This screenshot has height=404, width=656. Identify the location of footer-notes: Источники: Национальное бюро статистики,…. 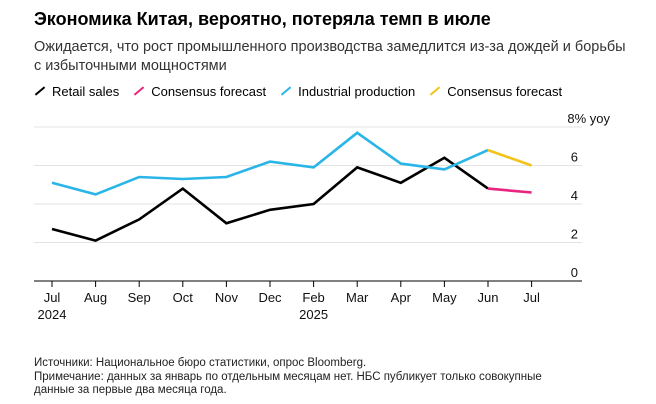
(334, 377).